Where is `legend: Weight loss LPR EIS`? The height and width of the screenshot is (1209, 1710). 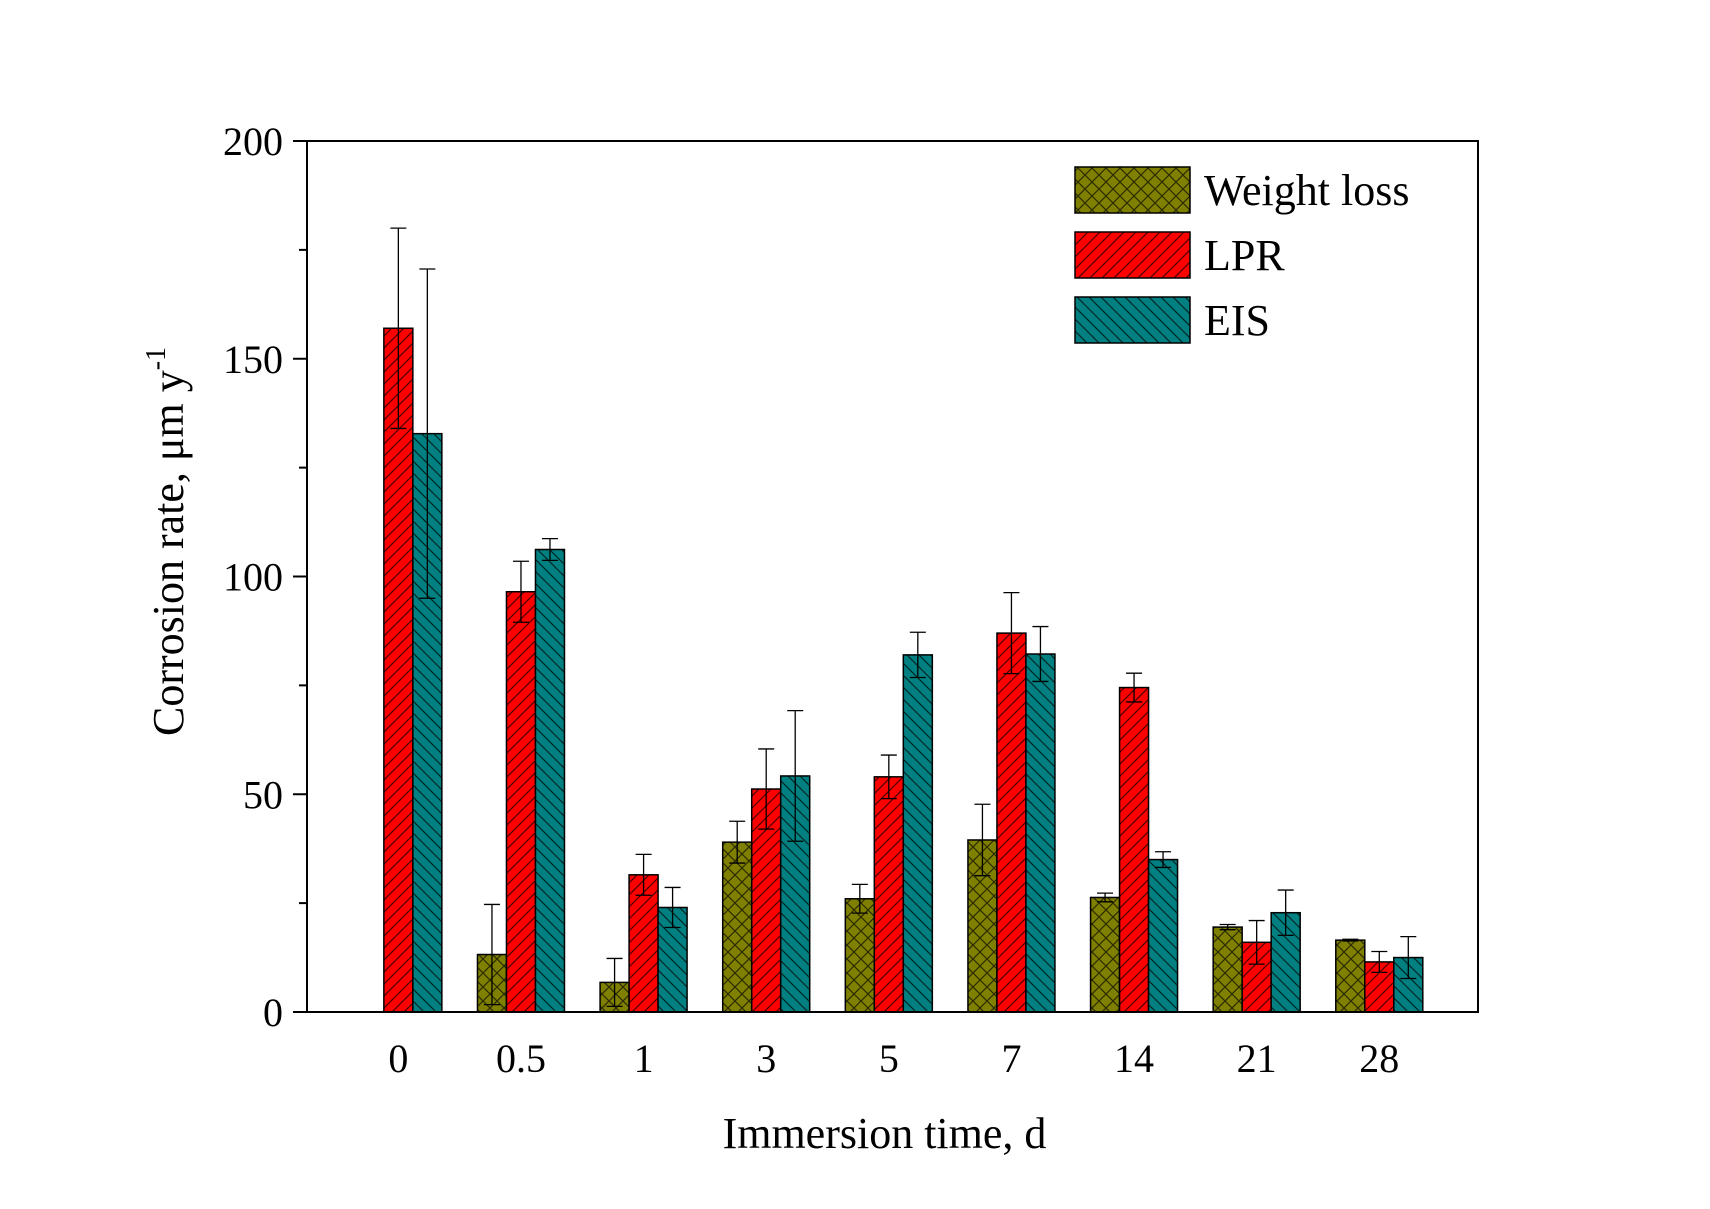 legend: Weight loss LPR EIS is located at coordinates (1241, 255).